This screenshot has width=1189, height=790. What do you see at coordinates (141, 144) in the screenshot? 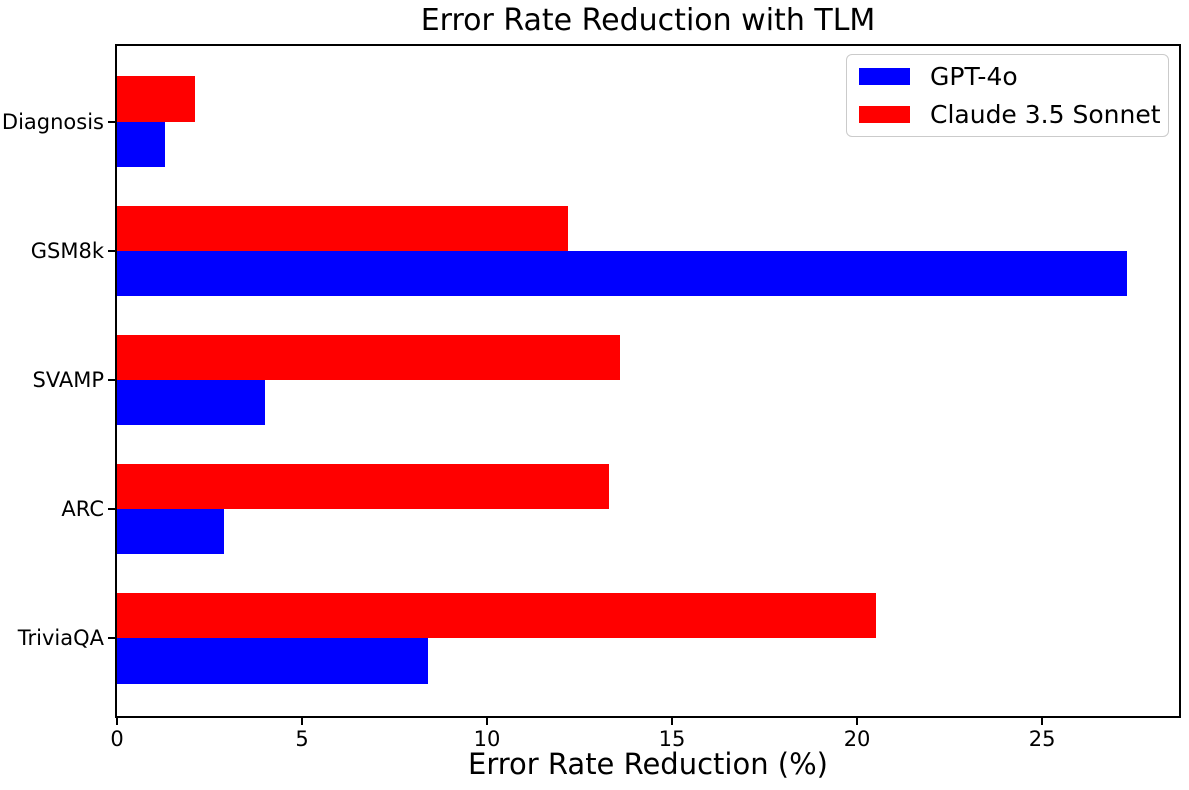
I see `bar-gpt-4o-diagnosis` at bounding box center [141, 144].